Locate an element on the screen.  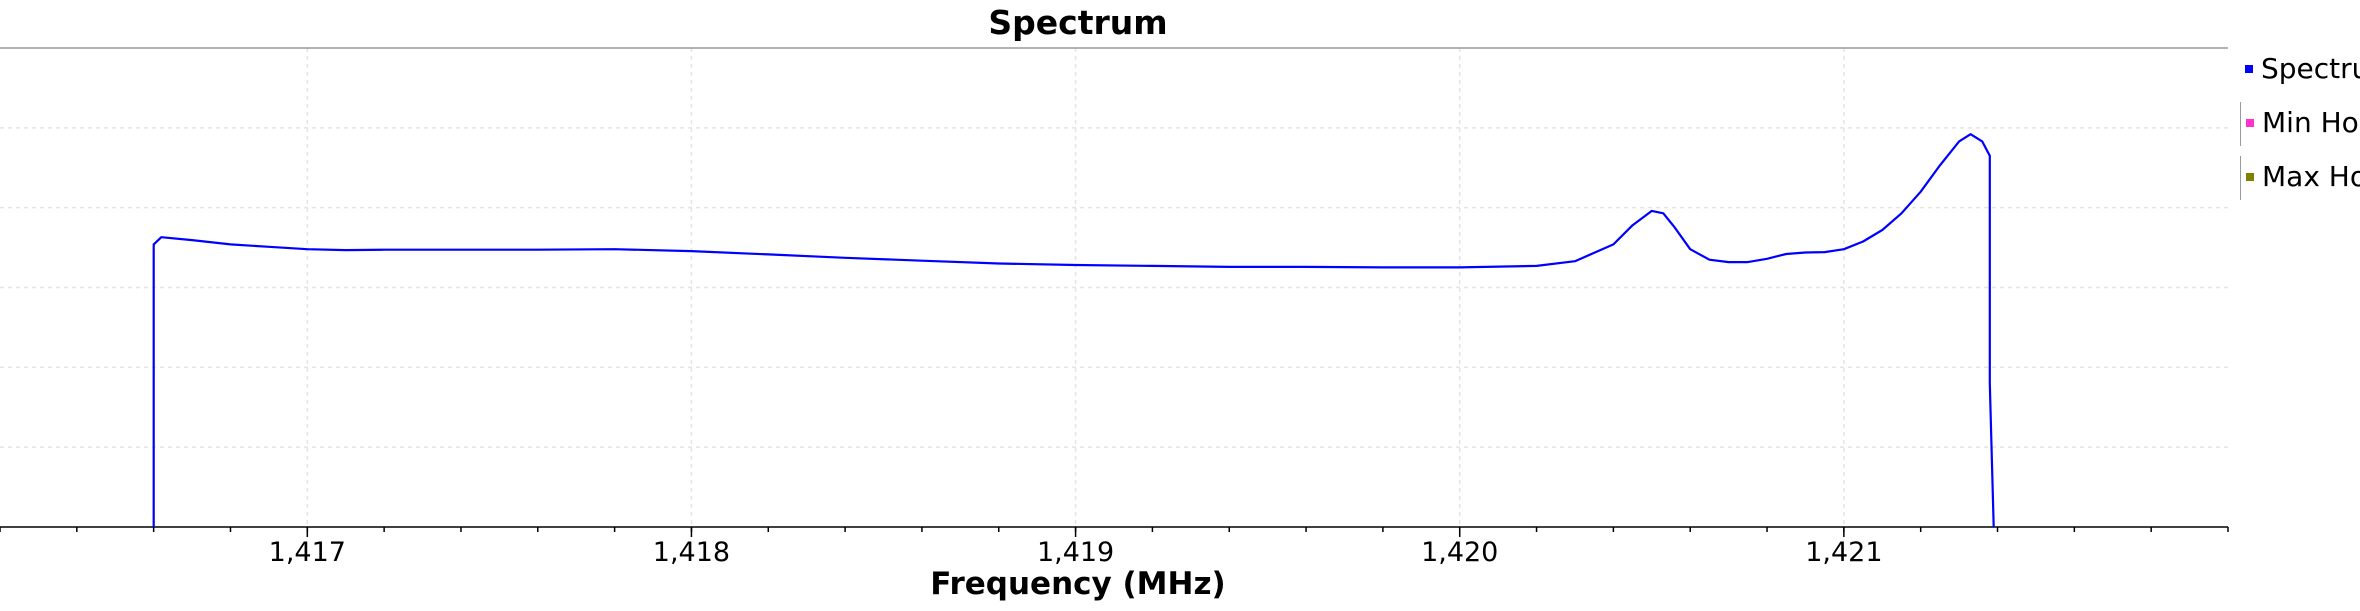
legend-item-max-hold: Max Hold is located at coordinates (2300, 178).